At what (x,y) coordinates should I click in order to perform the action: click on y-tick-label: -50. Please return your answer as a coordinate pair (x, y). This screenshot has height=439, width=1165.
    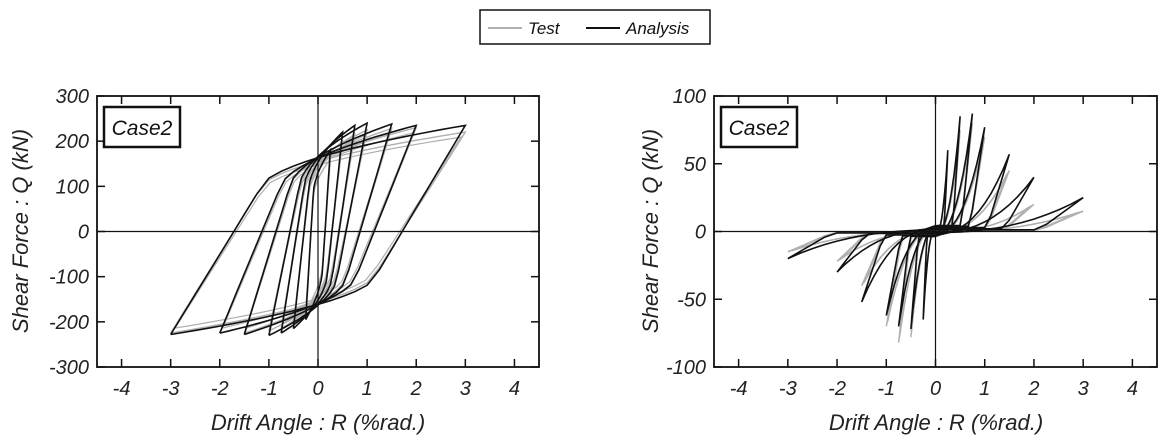
    Looking at the image, I should click on (691, 300).